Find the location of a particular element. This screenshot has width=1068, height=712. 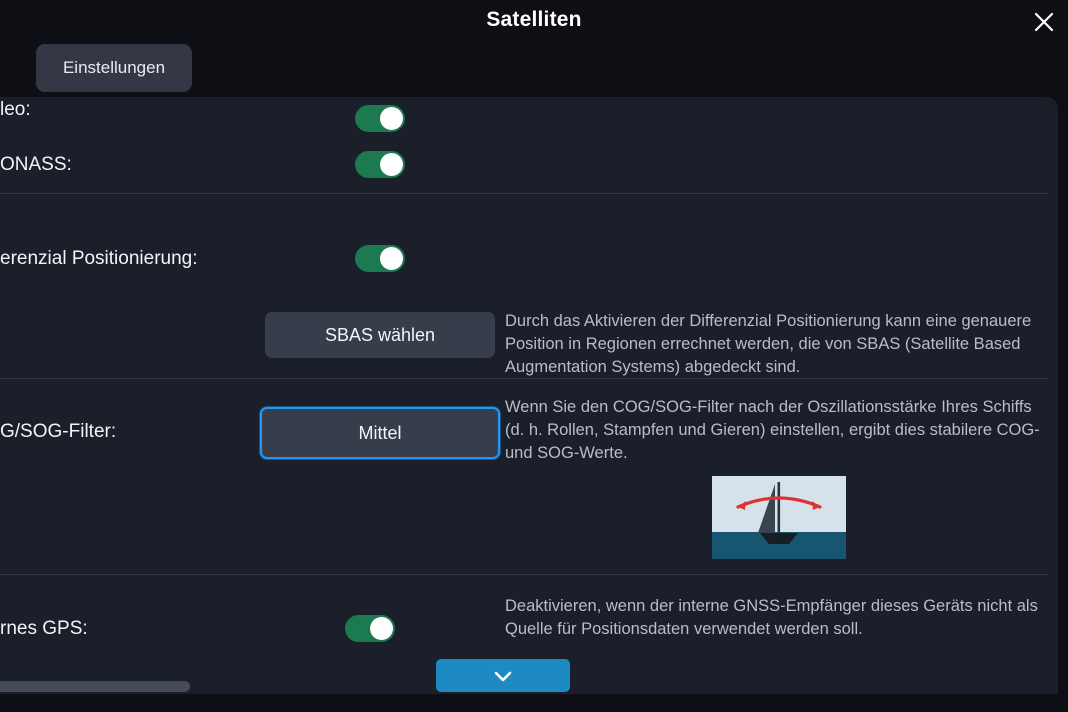

tab-strip: ng Einstellungen is located at coordinates (534, 70).